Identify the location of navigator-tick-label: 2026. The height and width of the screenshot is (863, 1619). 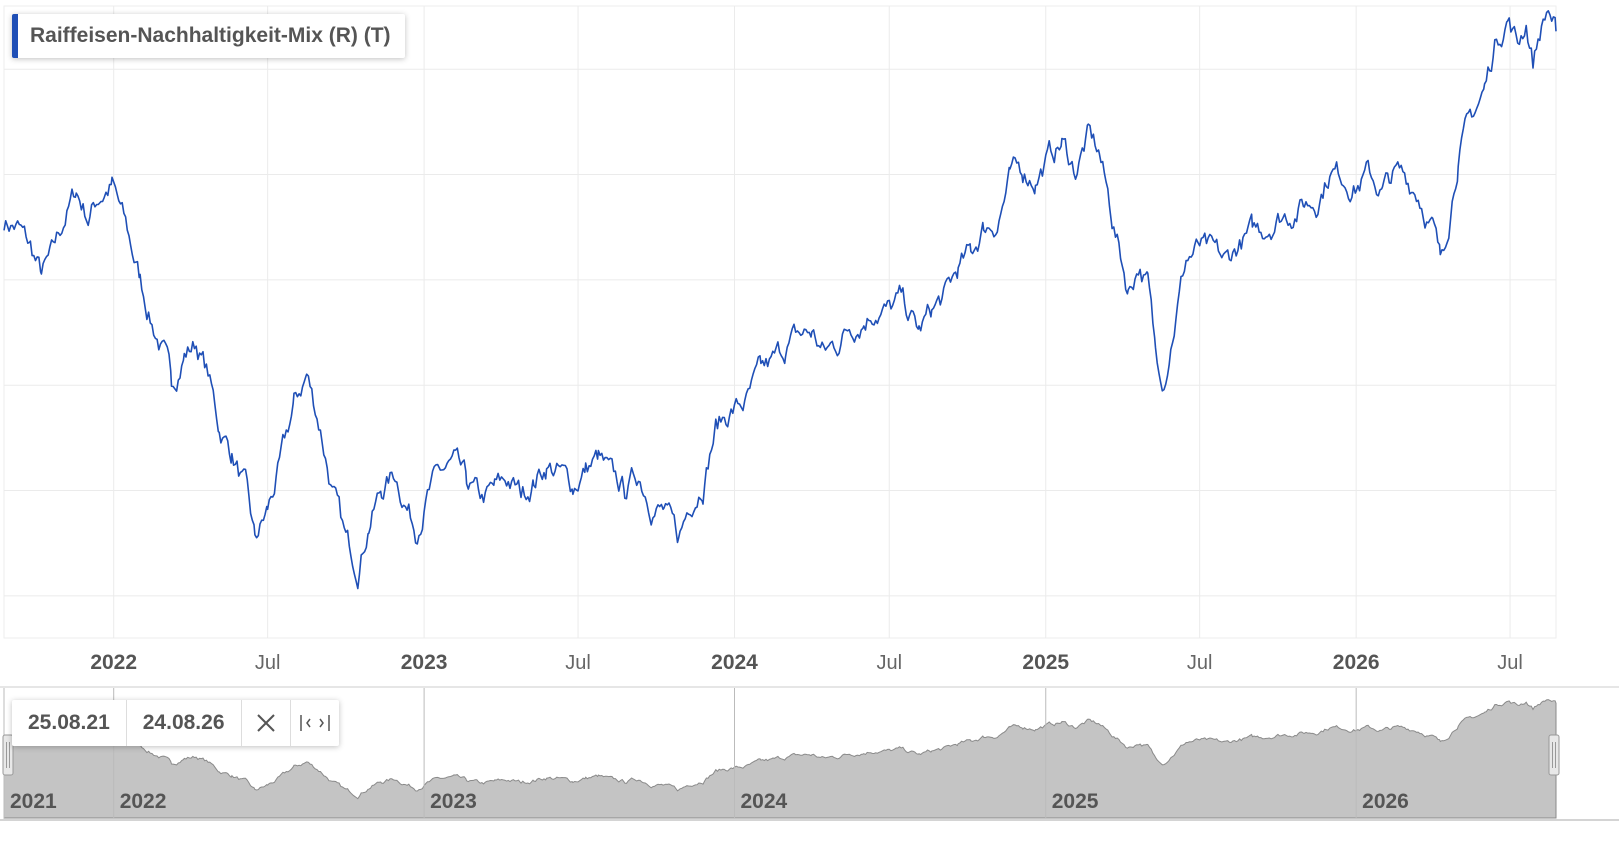
(1385, 801).